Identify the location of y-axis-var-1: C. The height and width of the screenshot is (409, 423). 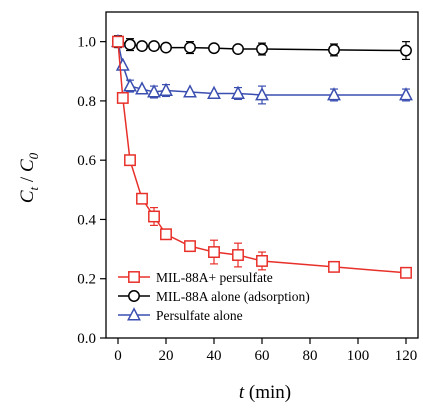
(27, 196).